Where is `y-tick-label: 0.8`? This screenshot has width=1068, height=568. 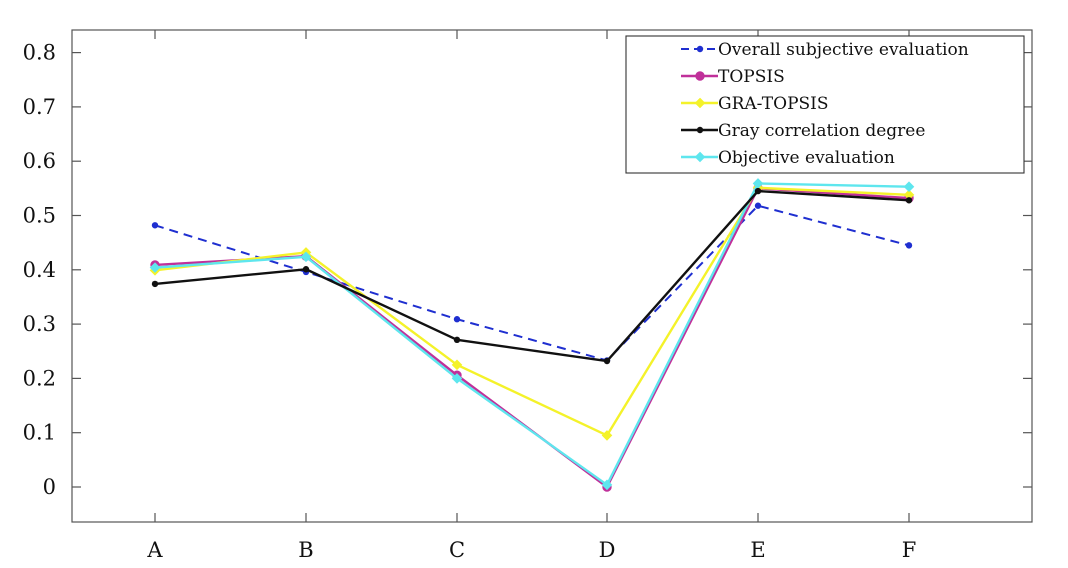
y-tick-label: 0.8 is located at coordinates (39, 53).